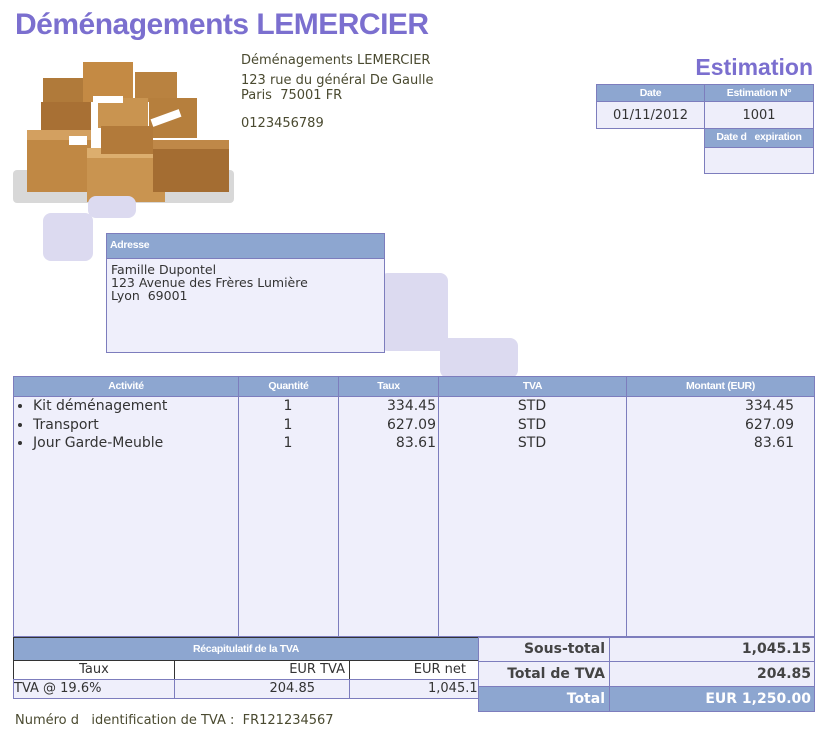 This screenshot has height=741, width=832. I want to click on rate-column: 334.45 627.09 83.61, so click(387, 425).